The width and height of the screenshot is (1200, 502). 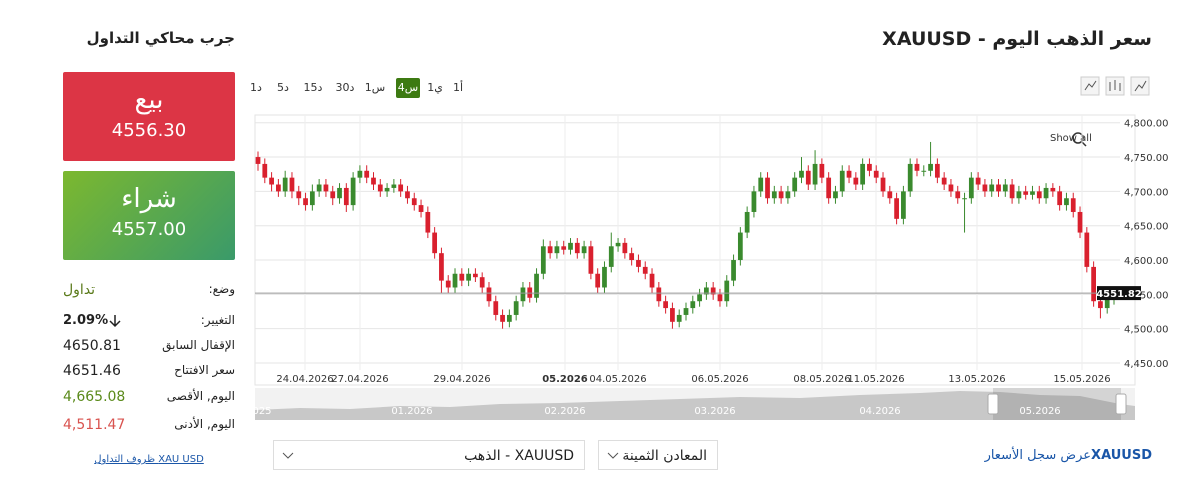 What do you see at coordinates (658, 455) in the screenshot?
I see `group-select: المعادن الثمينة` at bounding box center [658, 455].